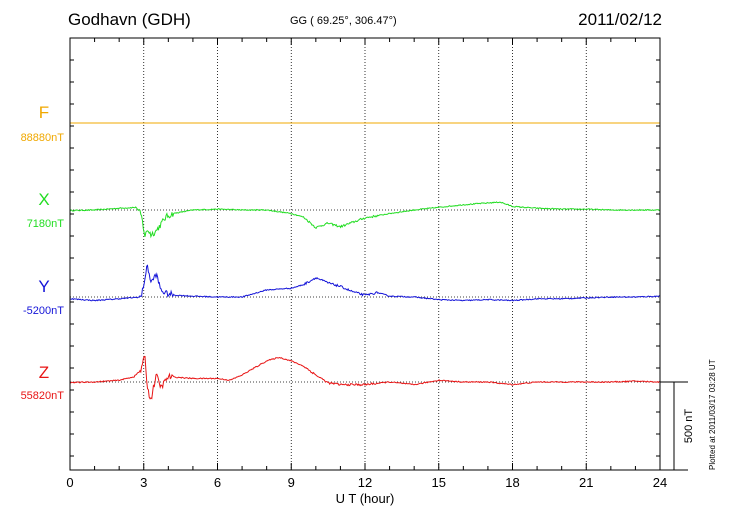 The height and width of the screenshot is (520, 730). Describe the element at coordinates (620, 19) in the screenshot. I see `chart-date: 2011/02/12` at that location.